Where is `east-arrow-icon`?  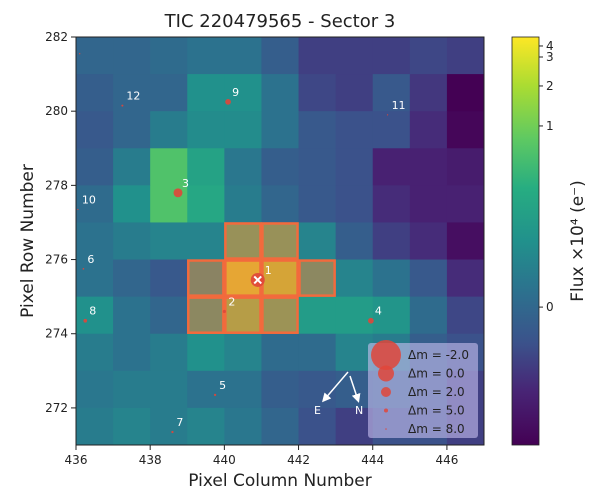 east-arrow-icon is located at coordinates (335, 387).